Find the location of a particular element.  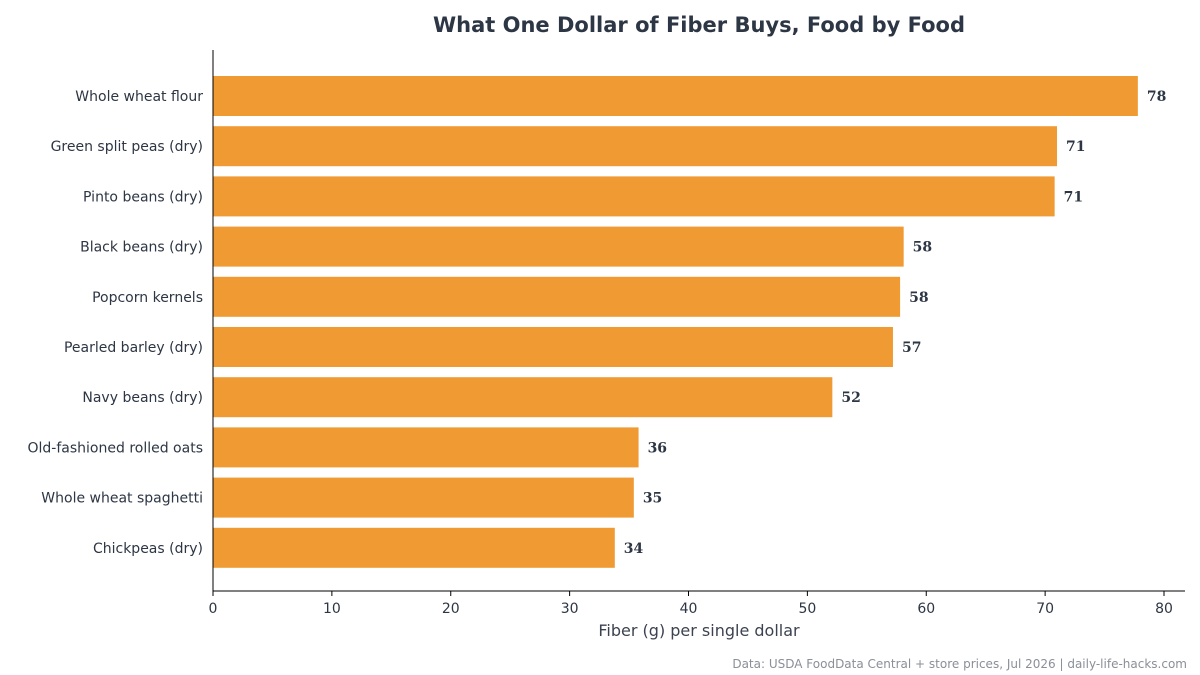

category-label: Popcorn kernels is located at coordinates (147, 298).